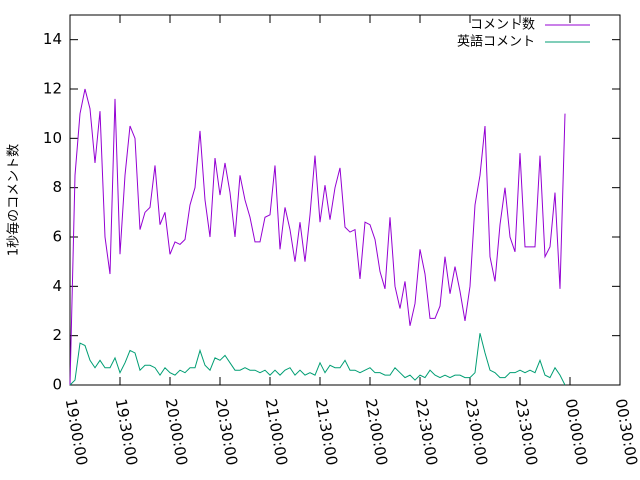  Describe the element at coordinates (426, 431) in the screenshot. I see `x-tick-label: 22:30:00` at that location.